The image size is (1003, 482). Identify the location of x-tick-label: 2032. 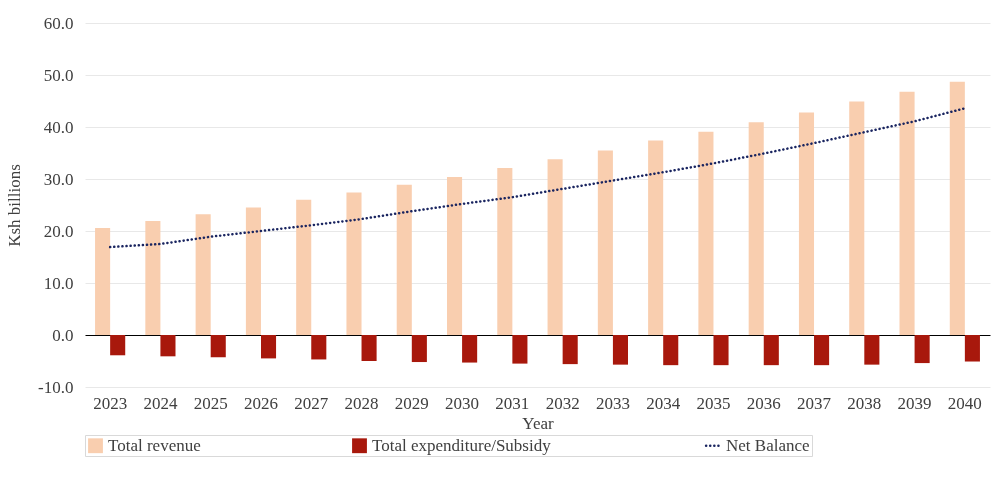
(562, 403).